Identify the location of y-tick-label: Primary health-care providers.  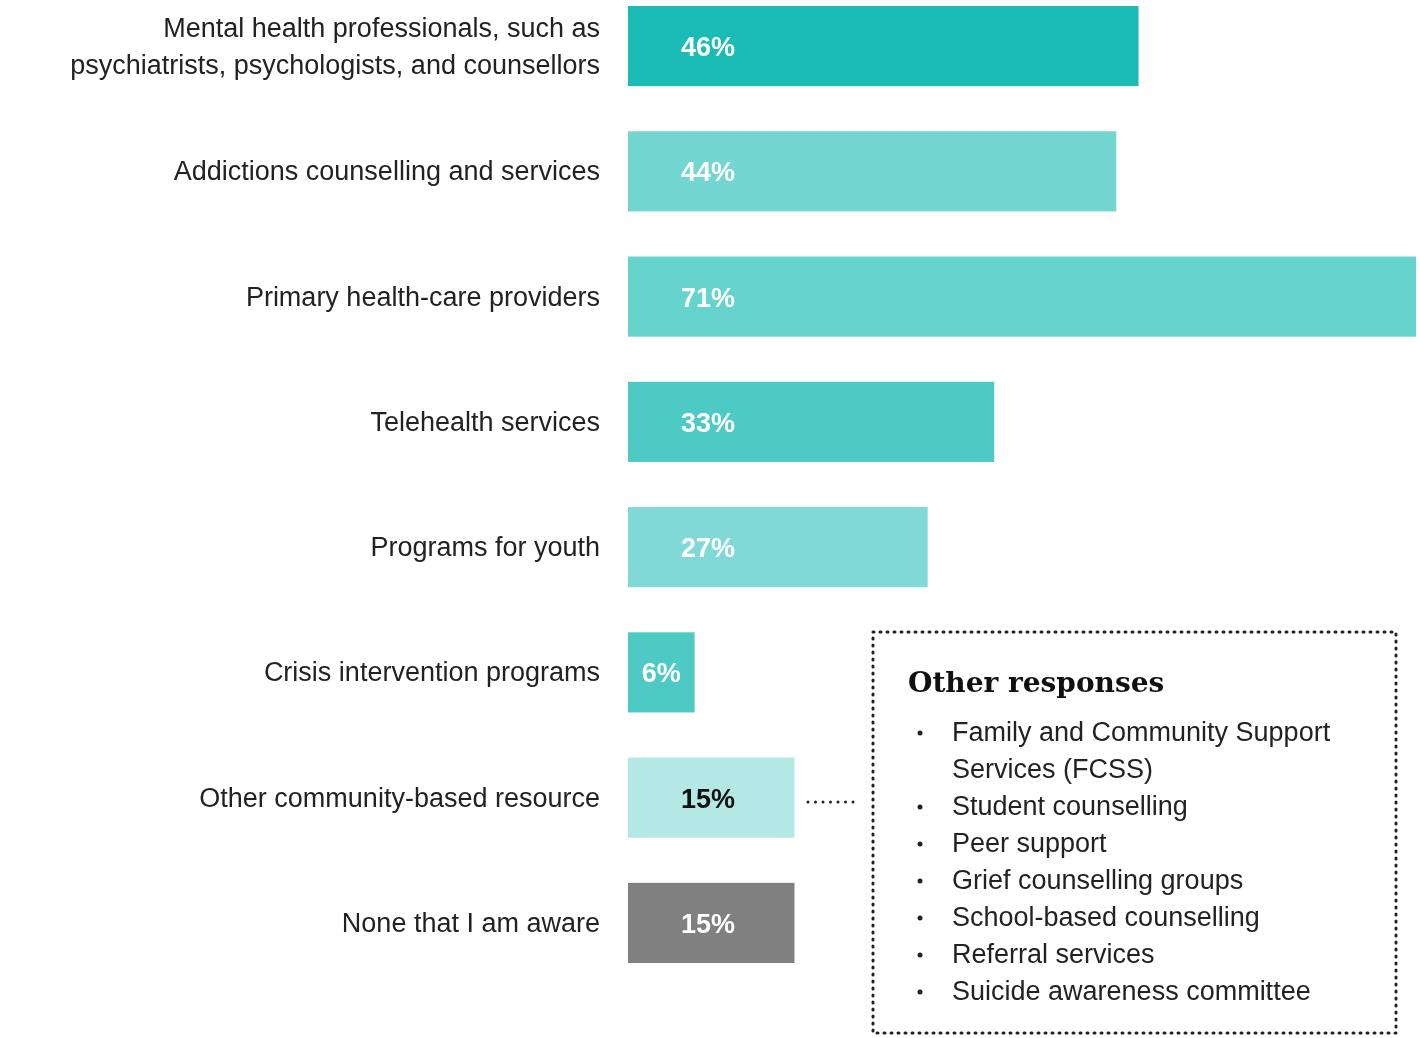
(422, 296).